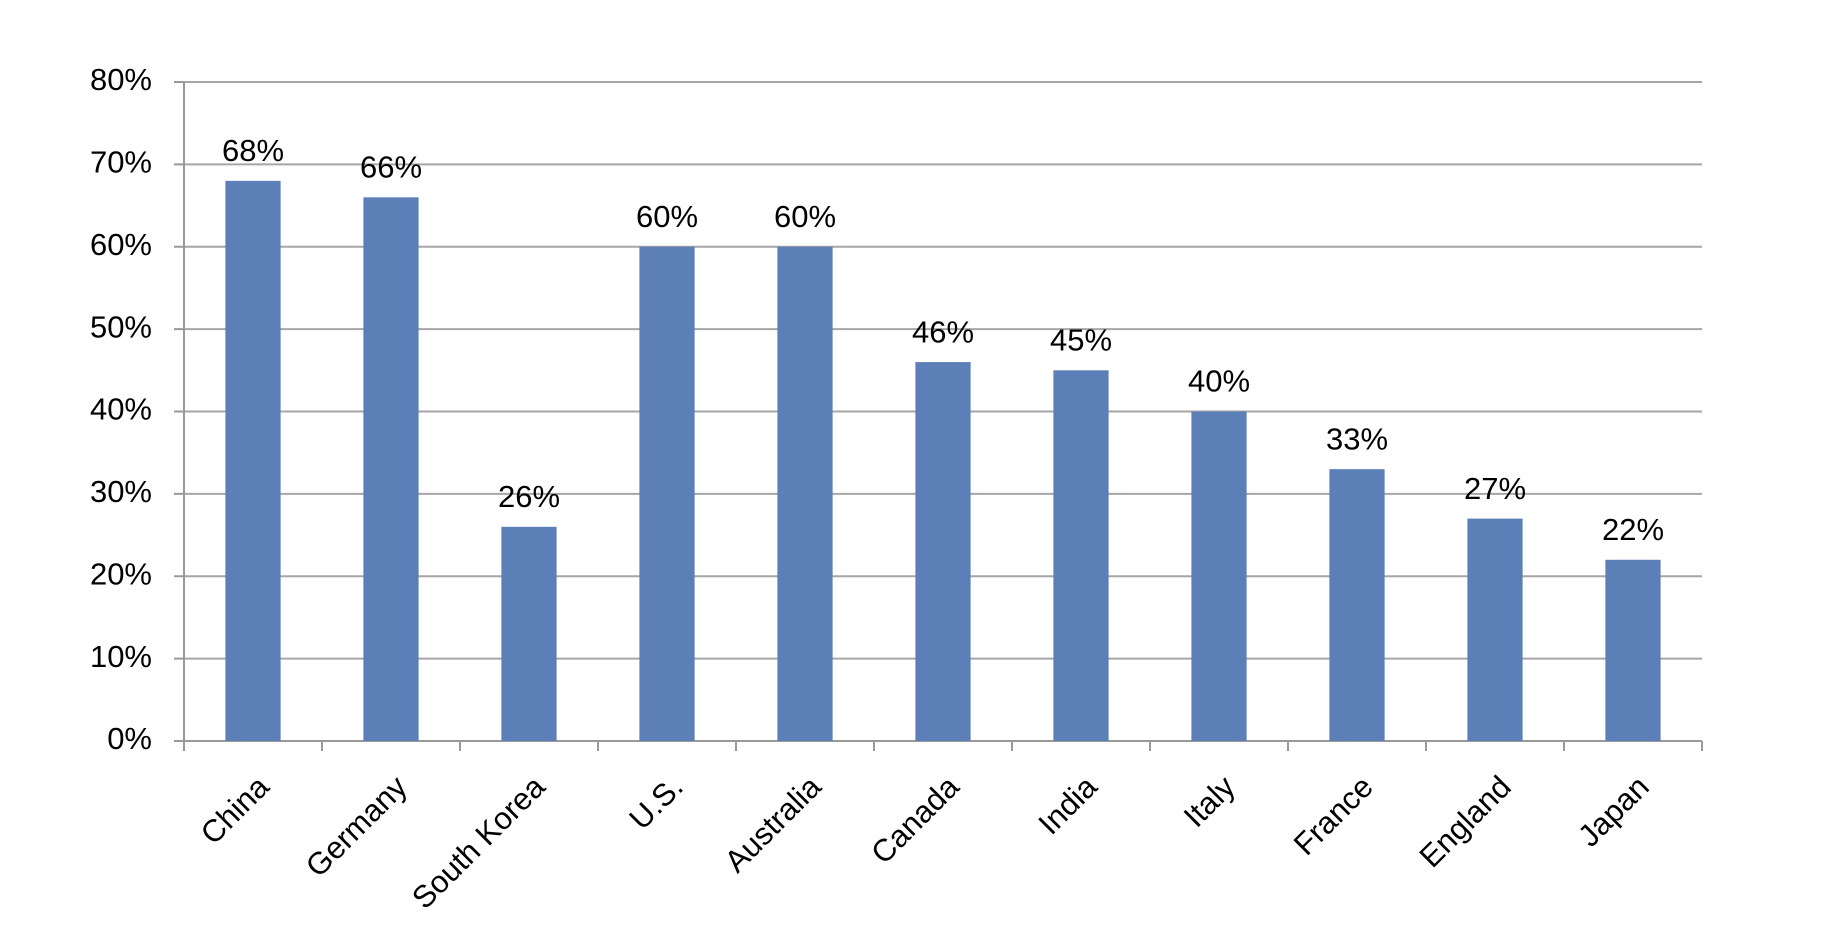 The width and height of the screenshot is (1822, 948). Describe the element at coordinates (1357, 438) in the screenshot. I see `data-label: 33%` at that location.